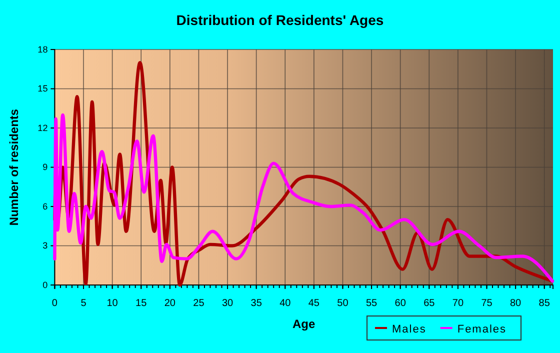 Image resolution: width=560 pixels, height=353 pixels. I want to click on x-tick-label: 5, so click(83, 303).